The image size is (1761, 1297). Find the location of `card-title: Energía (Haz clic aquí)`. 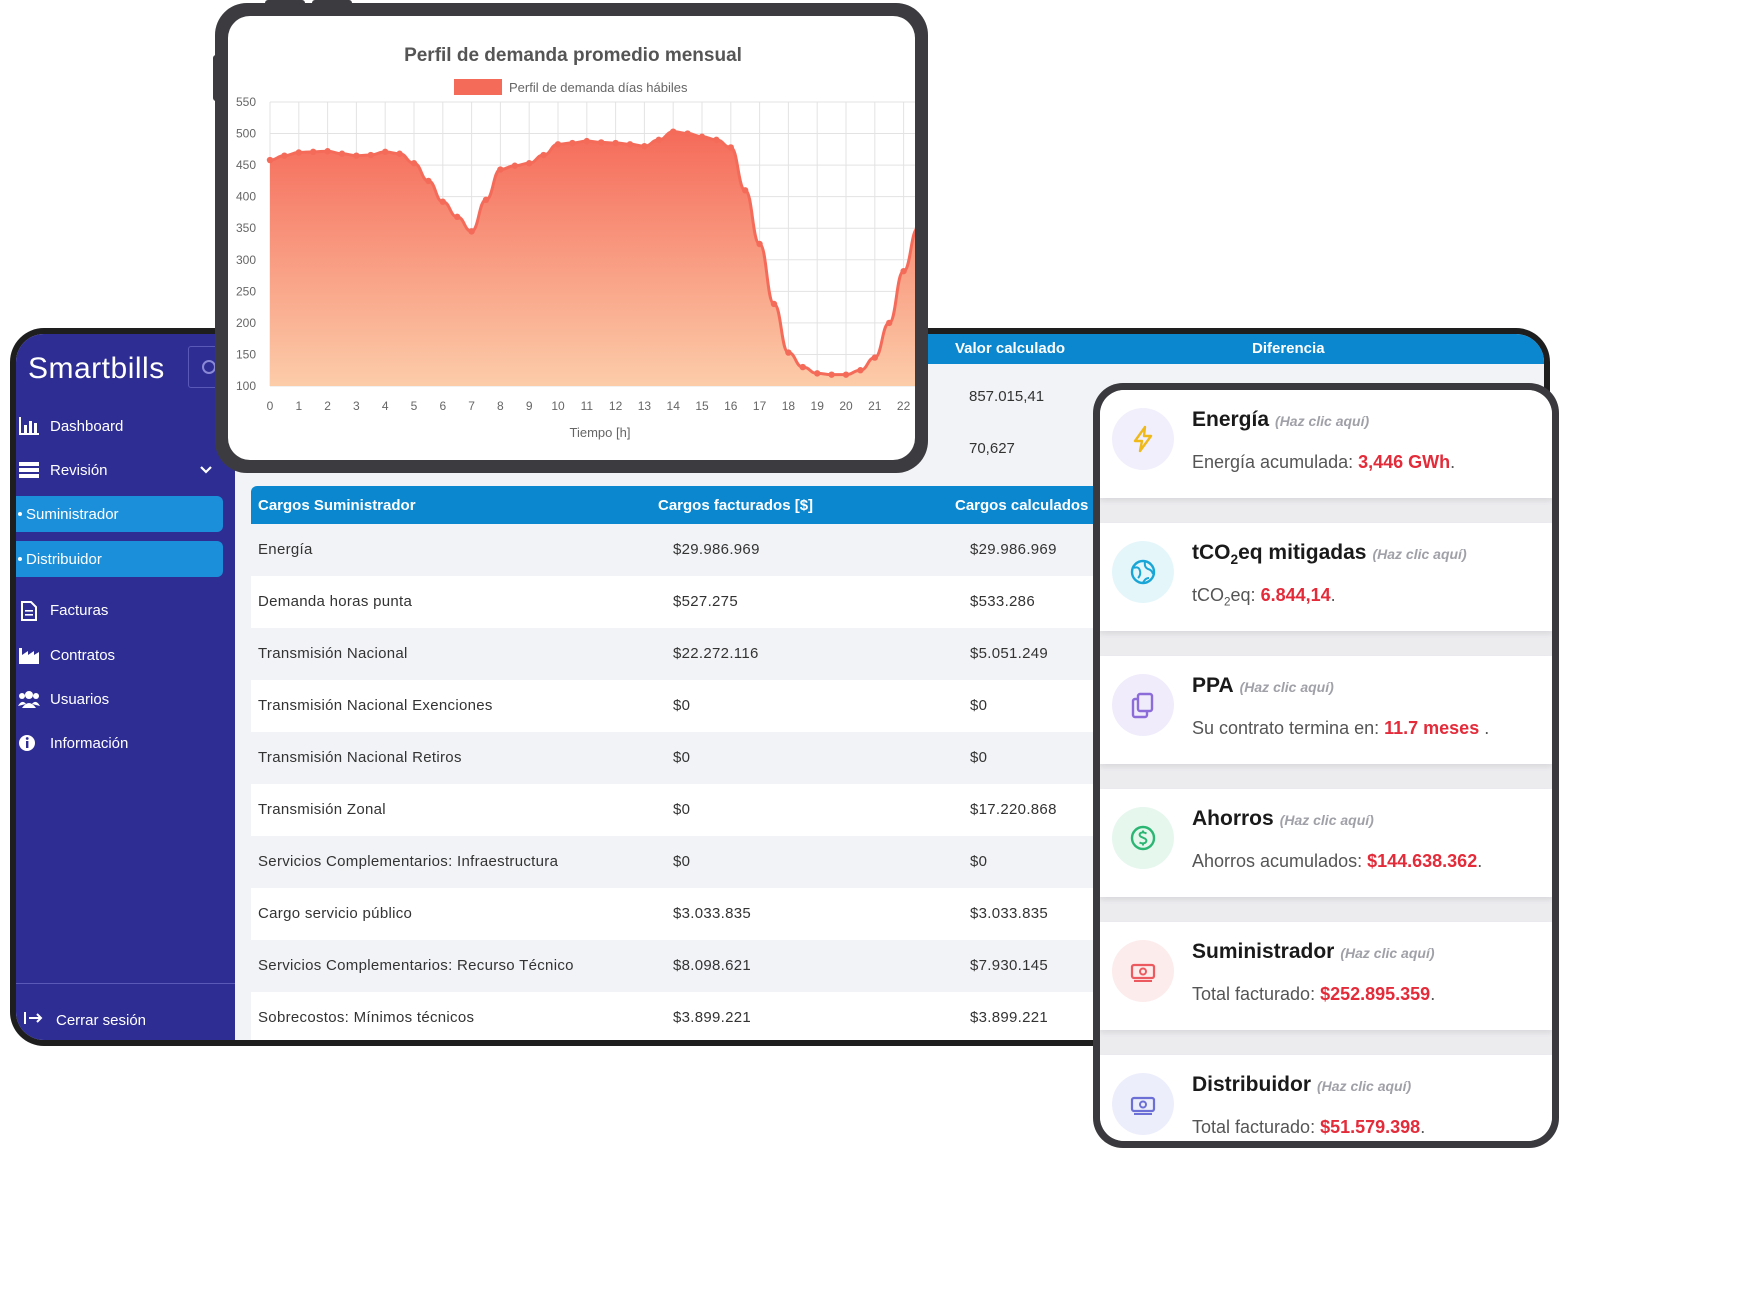

card-title: Energía (Haz clic aquí) is located at coordinates (1281, 419).